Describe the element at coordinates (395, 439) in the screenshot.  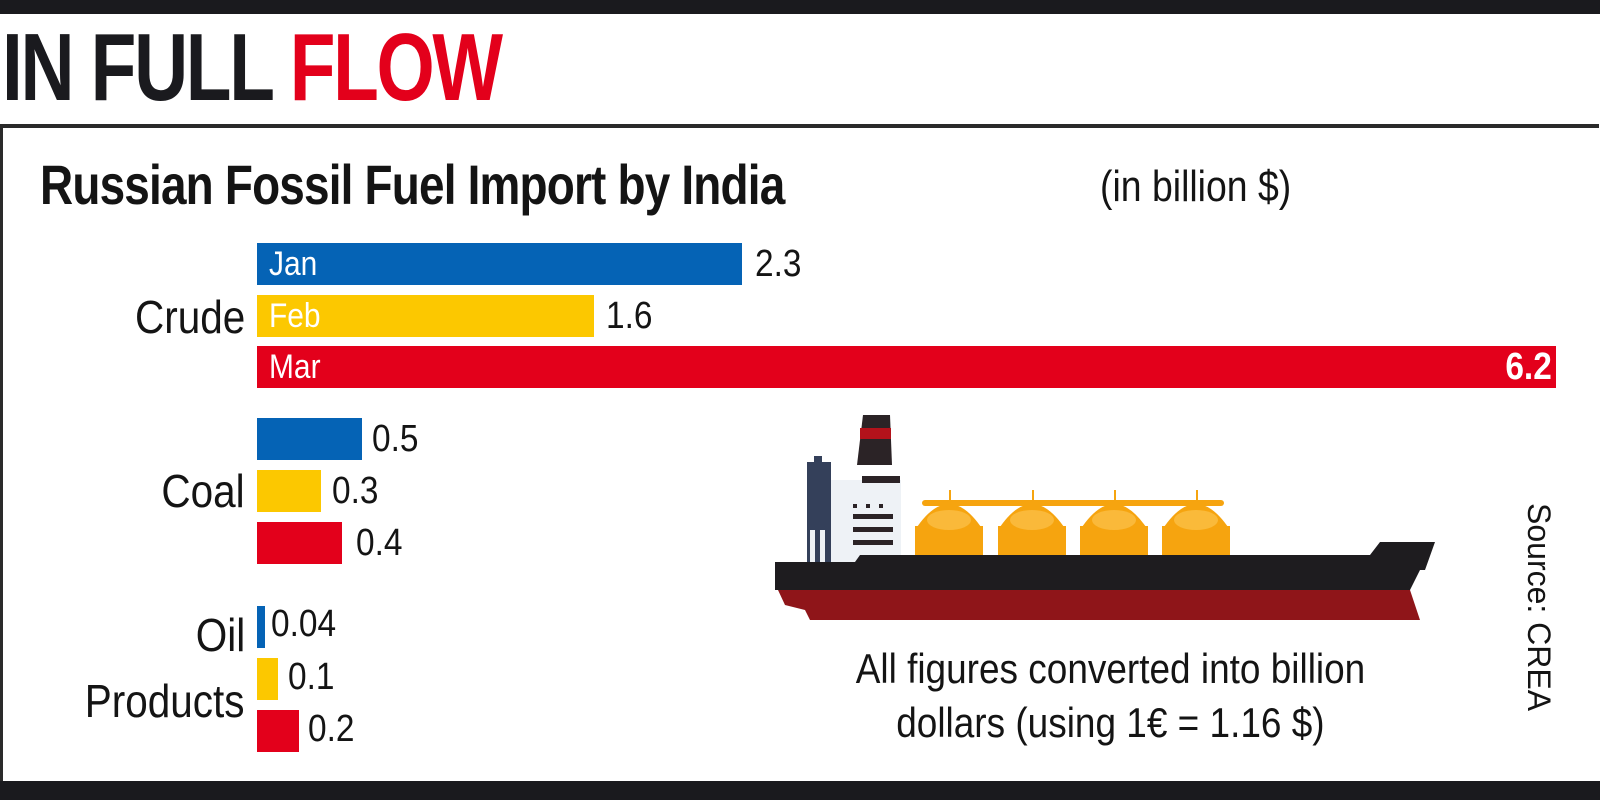
I see `value-coal-jan: 0.5` at that location.